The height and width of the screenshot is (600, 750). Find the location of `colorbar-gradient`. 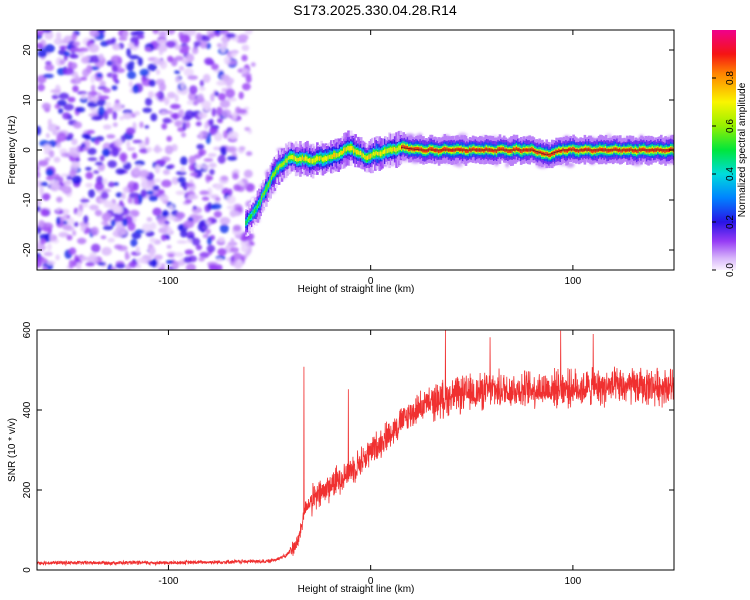

colorbar-gradient is located at coordinates (724, 150).